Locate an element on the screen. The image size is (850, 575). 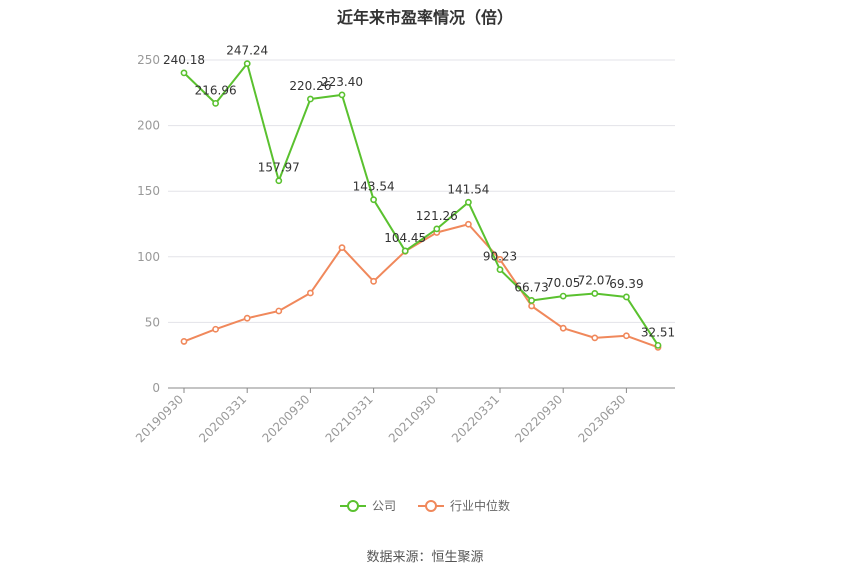
y-tick-label-250: 250 is located at coordinates (148, 60).